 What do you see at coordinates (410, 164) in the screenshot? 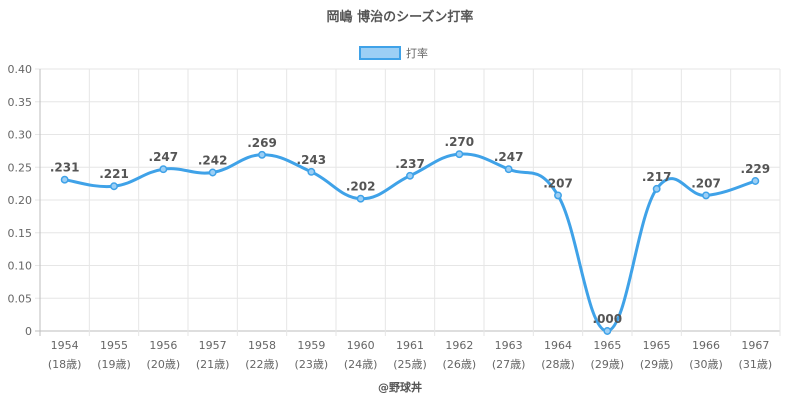
I see `data-label: .237` at bounding box center [410, 164].